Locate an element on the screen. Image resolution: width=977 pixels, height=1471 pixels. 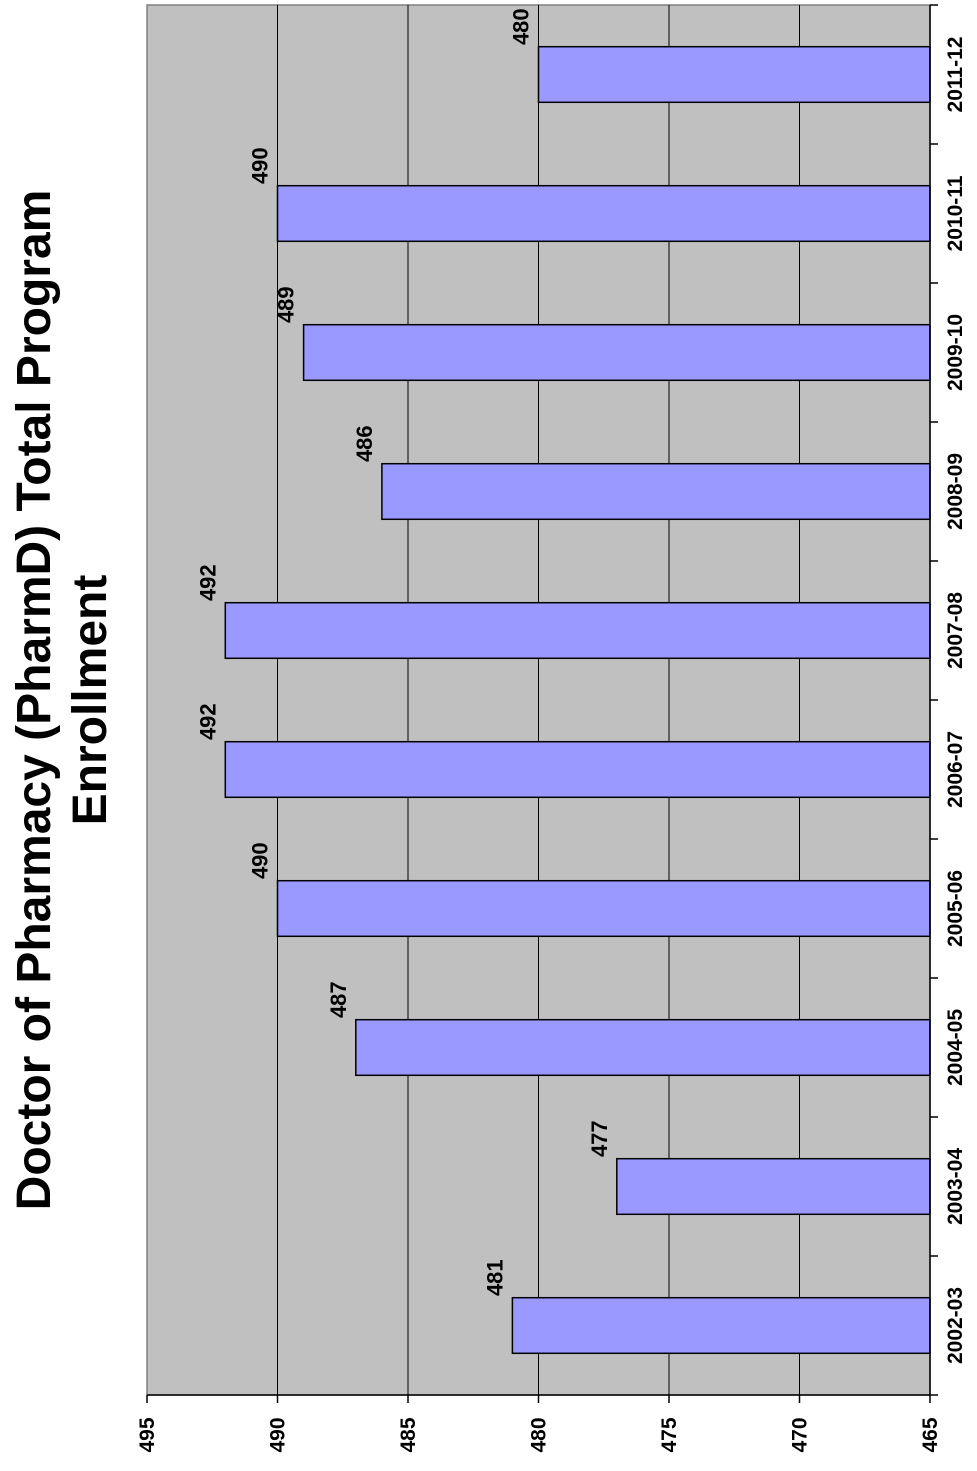
category-label: 2008-09 is located at coordinates (955, 491).